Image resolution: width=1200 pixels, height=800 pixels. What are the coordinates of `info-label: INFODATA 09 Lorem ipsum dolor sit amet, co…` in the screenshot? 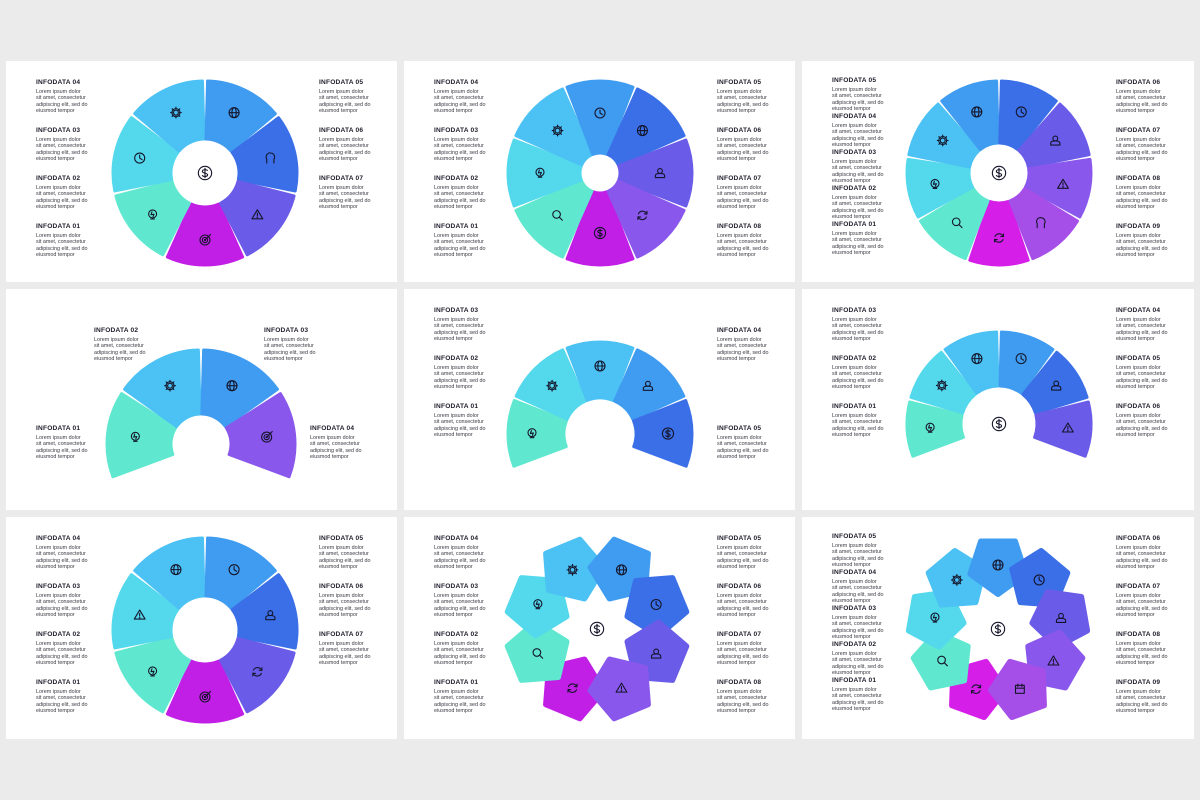 It's located at (1155, 241).